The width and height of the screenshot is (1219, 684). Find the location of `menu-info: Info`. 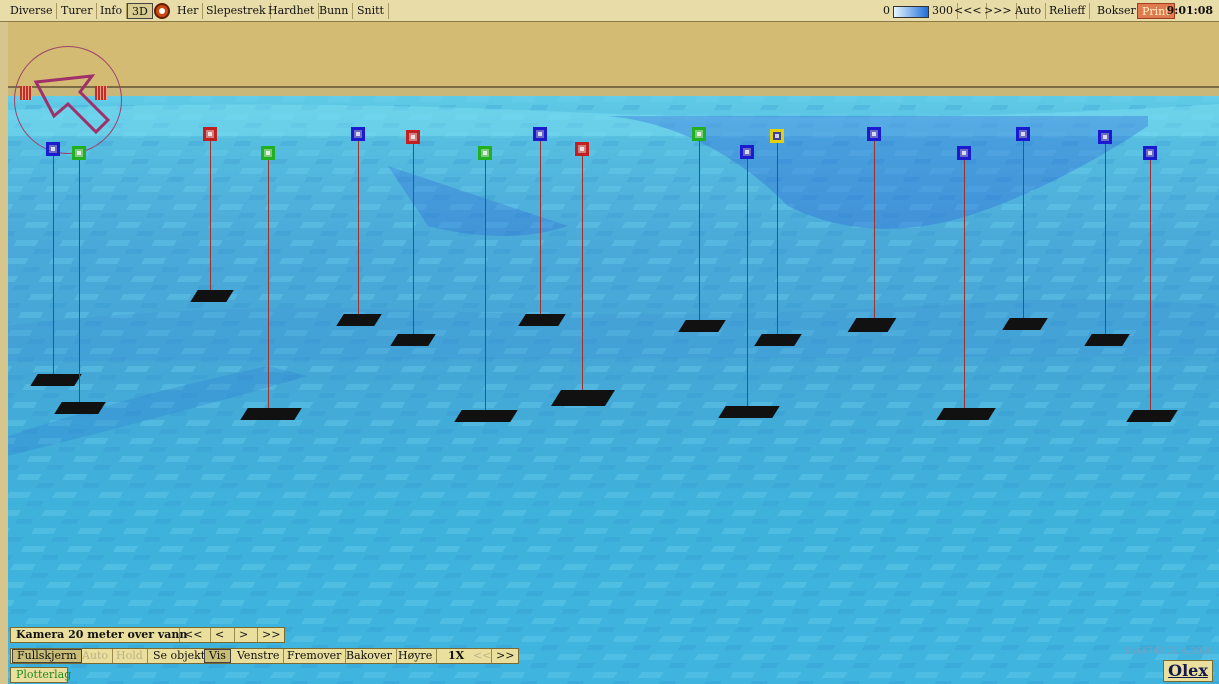

menu-info: Info is located at coordinates (112, 11).